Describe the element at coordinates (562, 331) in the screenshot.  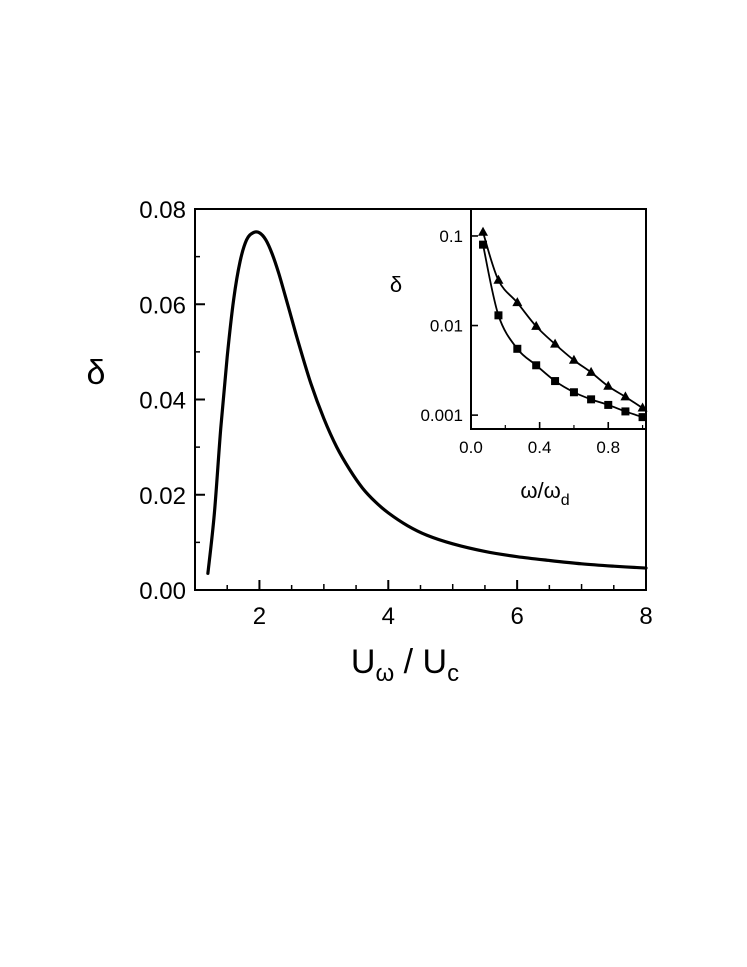
I see `inset-series-line-square` at that location.